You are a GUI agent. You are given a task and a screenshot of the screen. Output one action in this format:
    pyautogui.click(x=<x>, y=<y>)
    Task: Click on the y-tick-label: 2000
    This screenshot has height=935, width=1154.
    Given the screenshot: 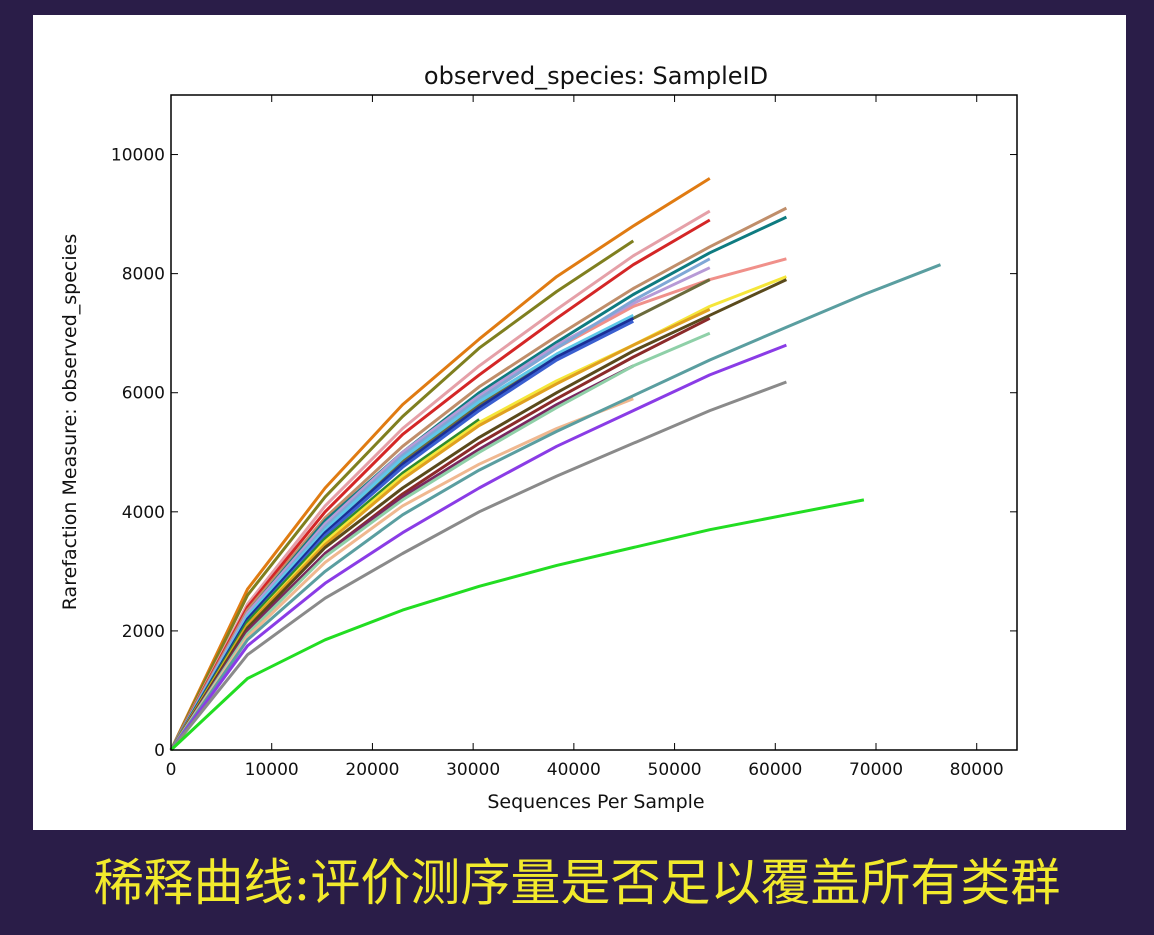 What is the action you would take?
    pyautogui.click(x=143, y=632)
    